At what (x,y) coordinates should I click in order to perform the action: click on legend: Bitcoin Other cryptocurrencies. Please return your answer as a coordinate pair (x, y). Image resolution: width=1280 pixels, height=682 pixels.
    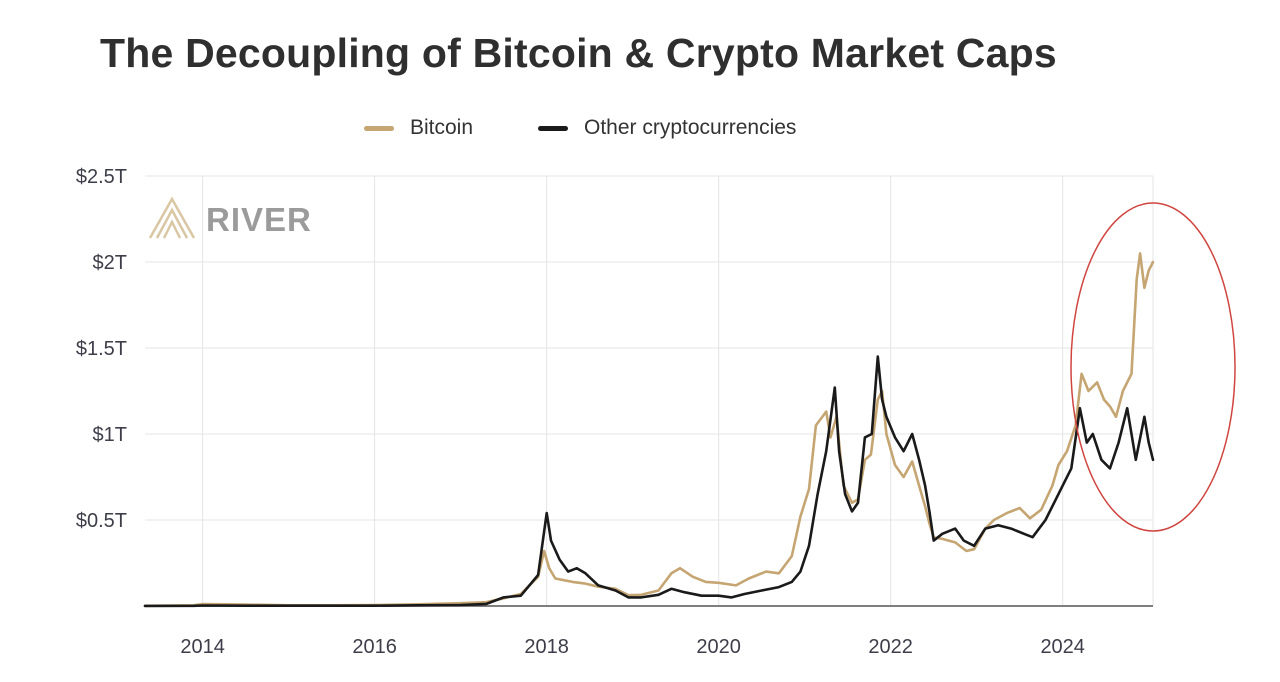
    Looking at the image, I should click on (640, 131).